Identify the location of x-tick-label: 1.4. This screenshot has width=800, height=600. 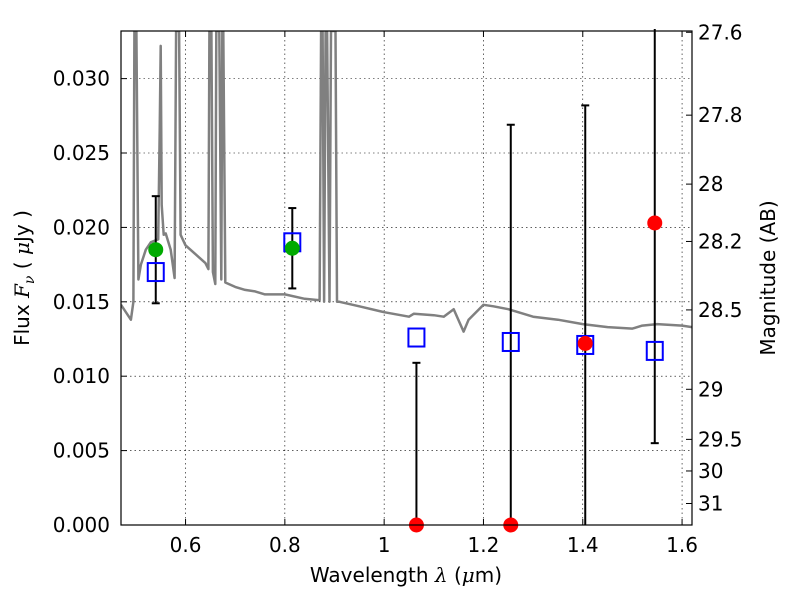
(583, 545).